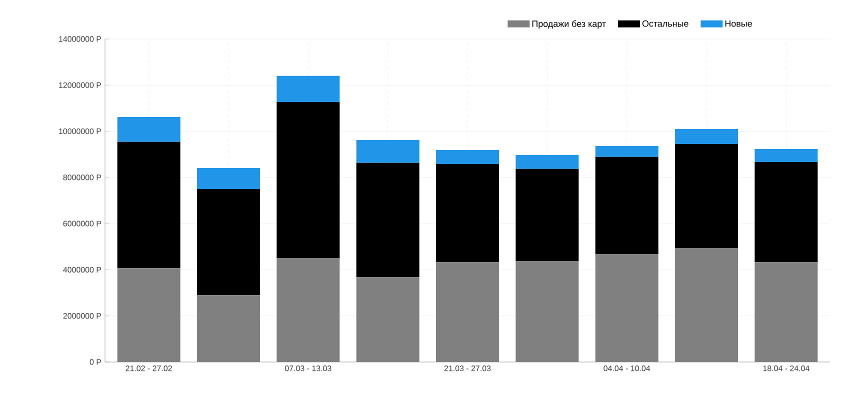  I want to click on legend-label: Новые, so click(738, 23).